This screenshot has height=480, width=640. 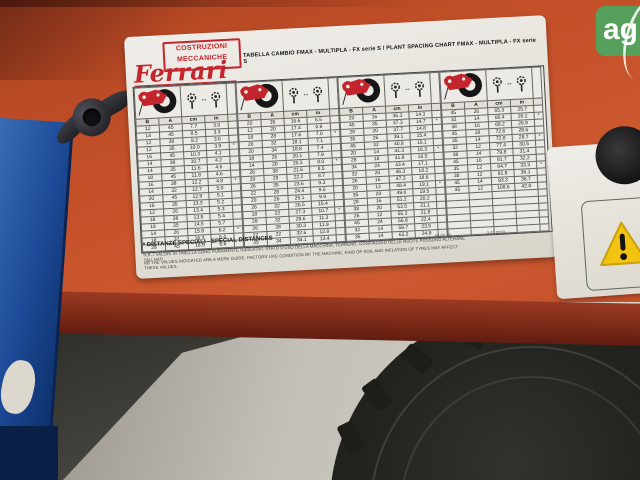 I want to click on warning-frame, so click(x=610, y=243).